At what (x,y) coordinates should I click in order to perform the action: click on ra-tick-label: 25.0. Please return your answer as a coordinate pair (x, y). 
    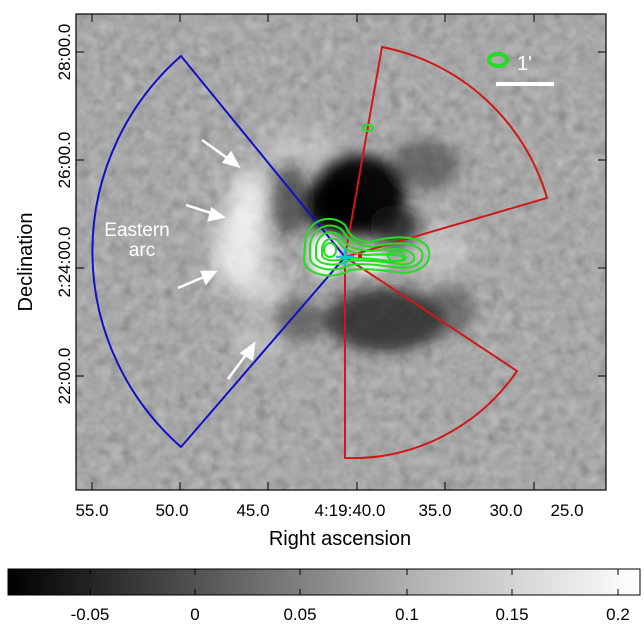
    Looking at the image, I should click on (566, 510).